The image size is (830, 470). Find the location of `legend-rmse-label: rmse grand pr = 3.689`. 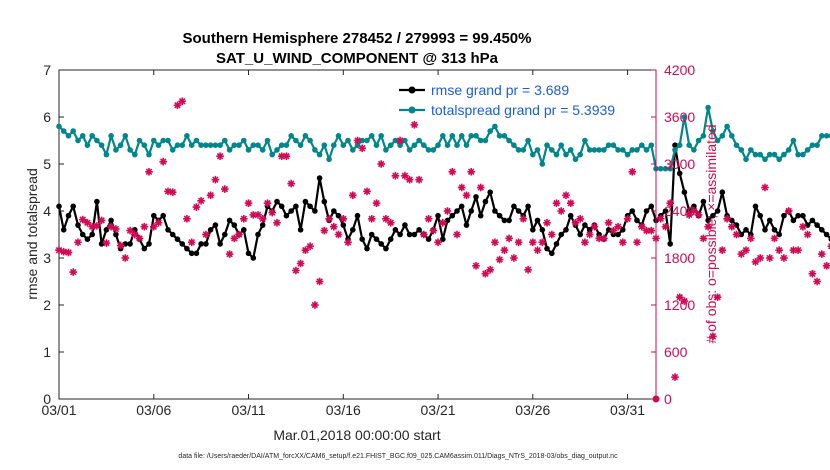

legend-rmse-label: rmse grand pr = 3.689 is located at coordinates (500, 90).